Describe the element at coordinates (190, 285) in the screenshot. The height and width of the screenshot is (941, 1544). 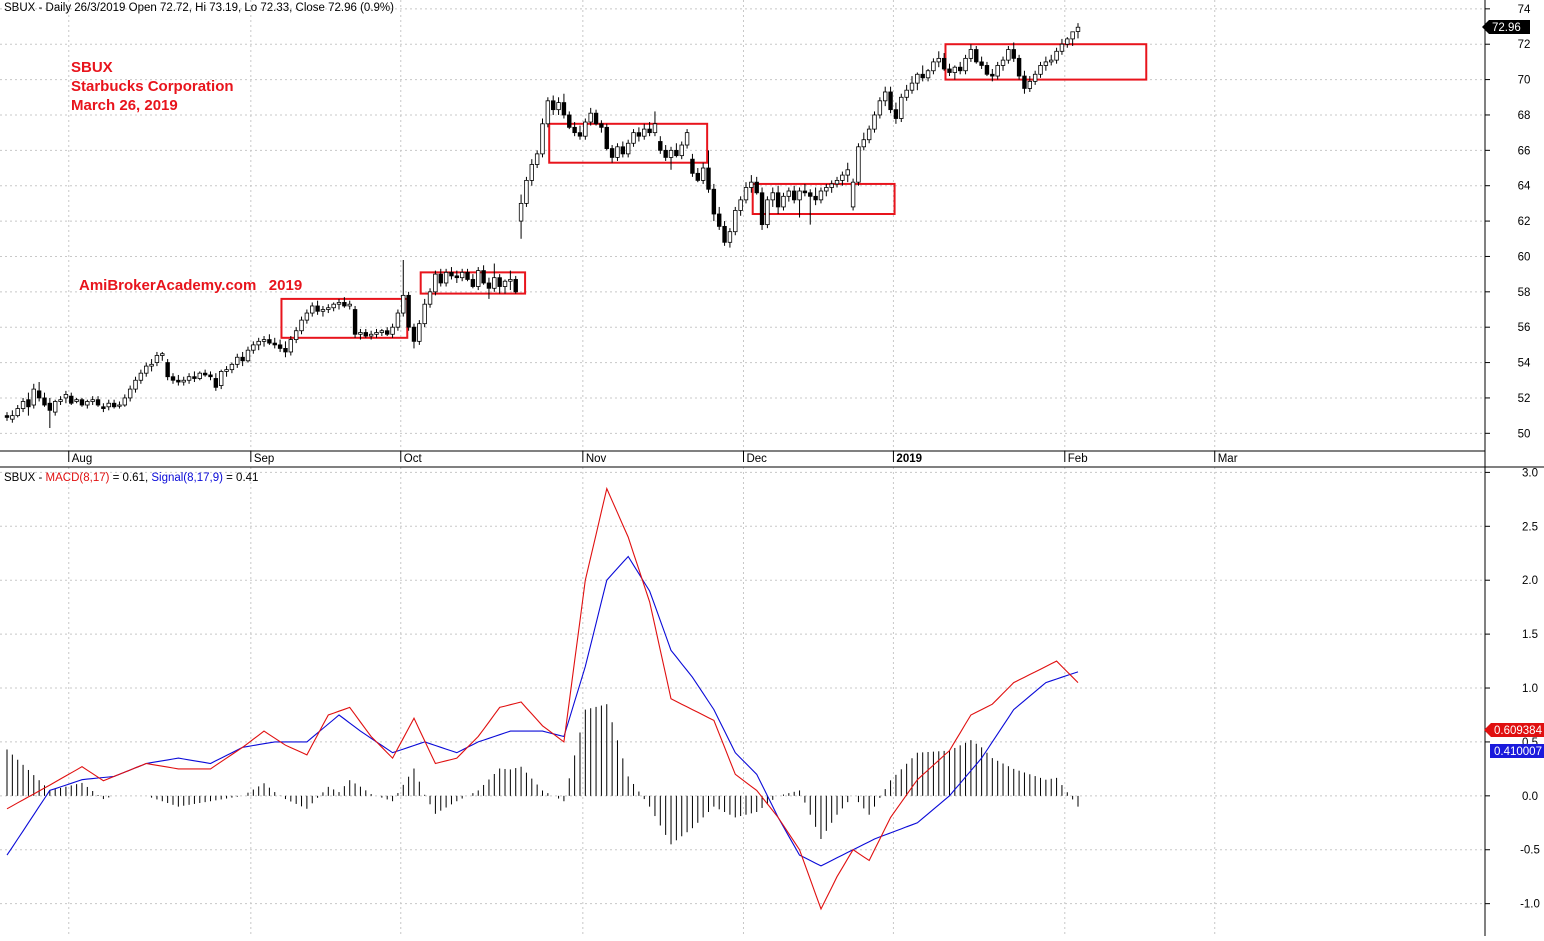
I see `watermark-text: AmiBrokerAcademy.com 2019` at that location.